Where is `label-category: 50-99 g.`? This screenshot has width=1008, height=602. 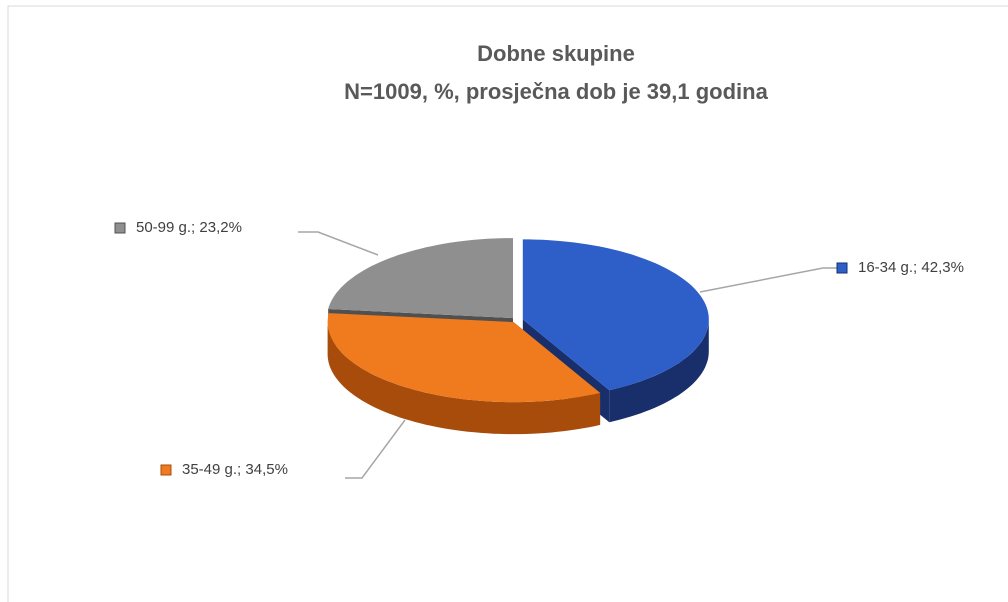 label-category: 50-99 g. is located at coordinates (163, 227).